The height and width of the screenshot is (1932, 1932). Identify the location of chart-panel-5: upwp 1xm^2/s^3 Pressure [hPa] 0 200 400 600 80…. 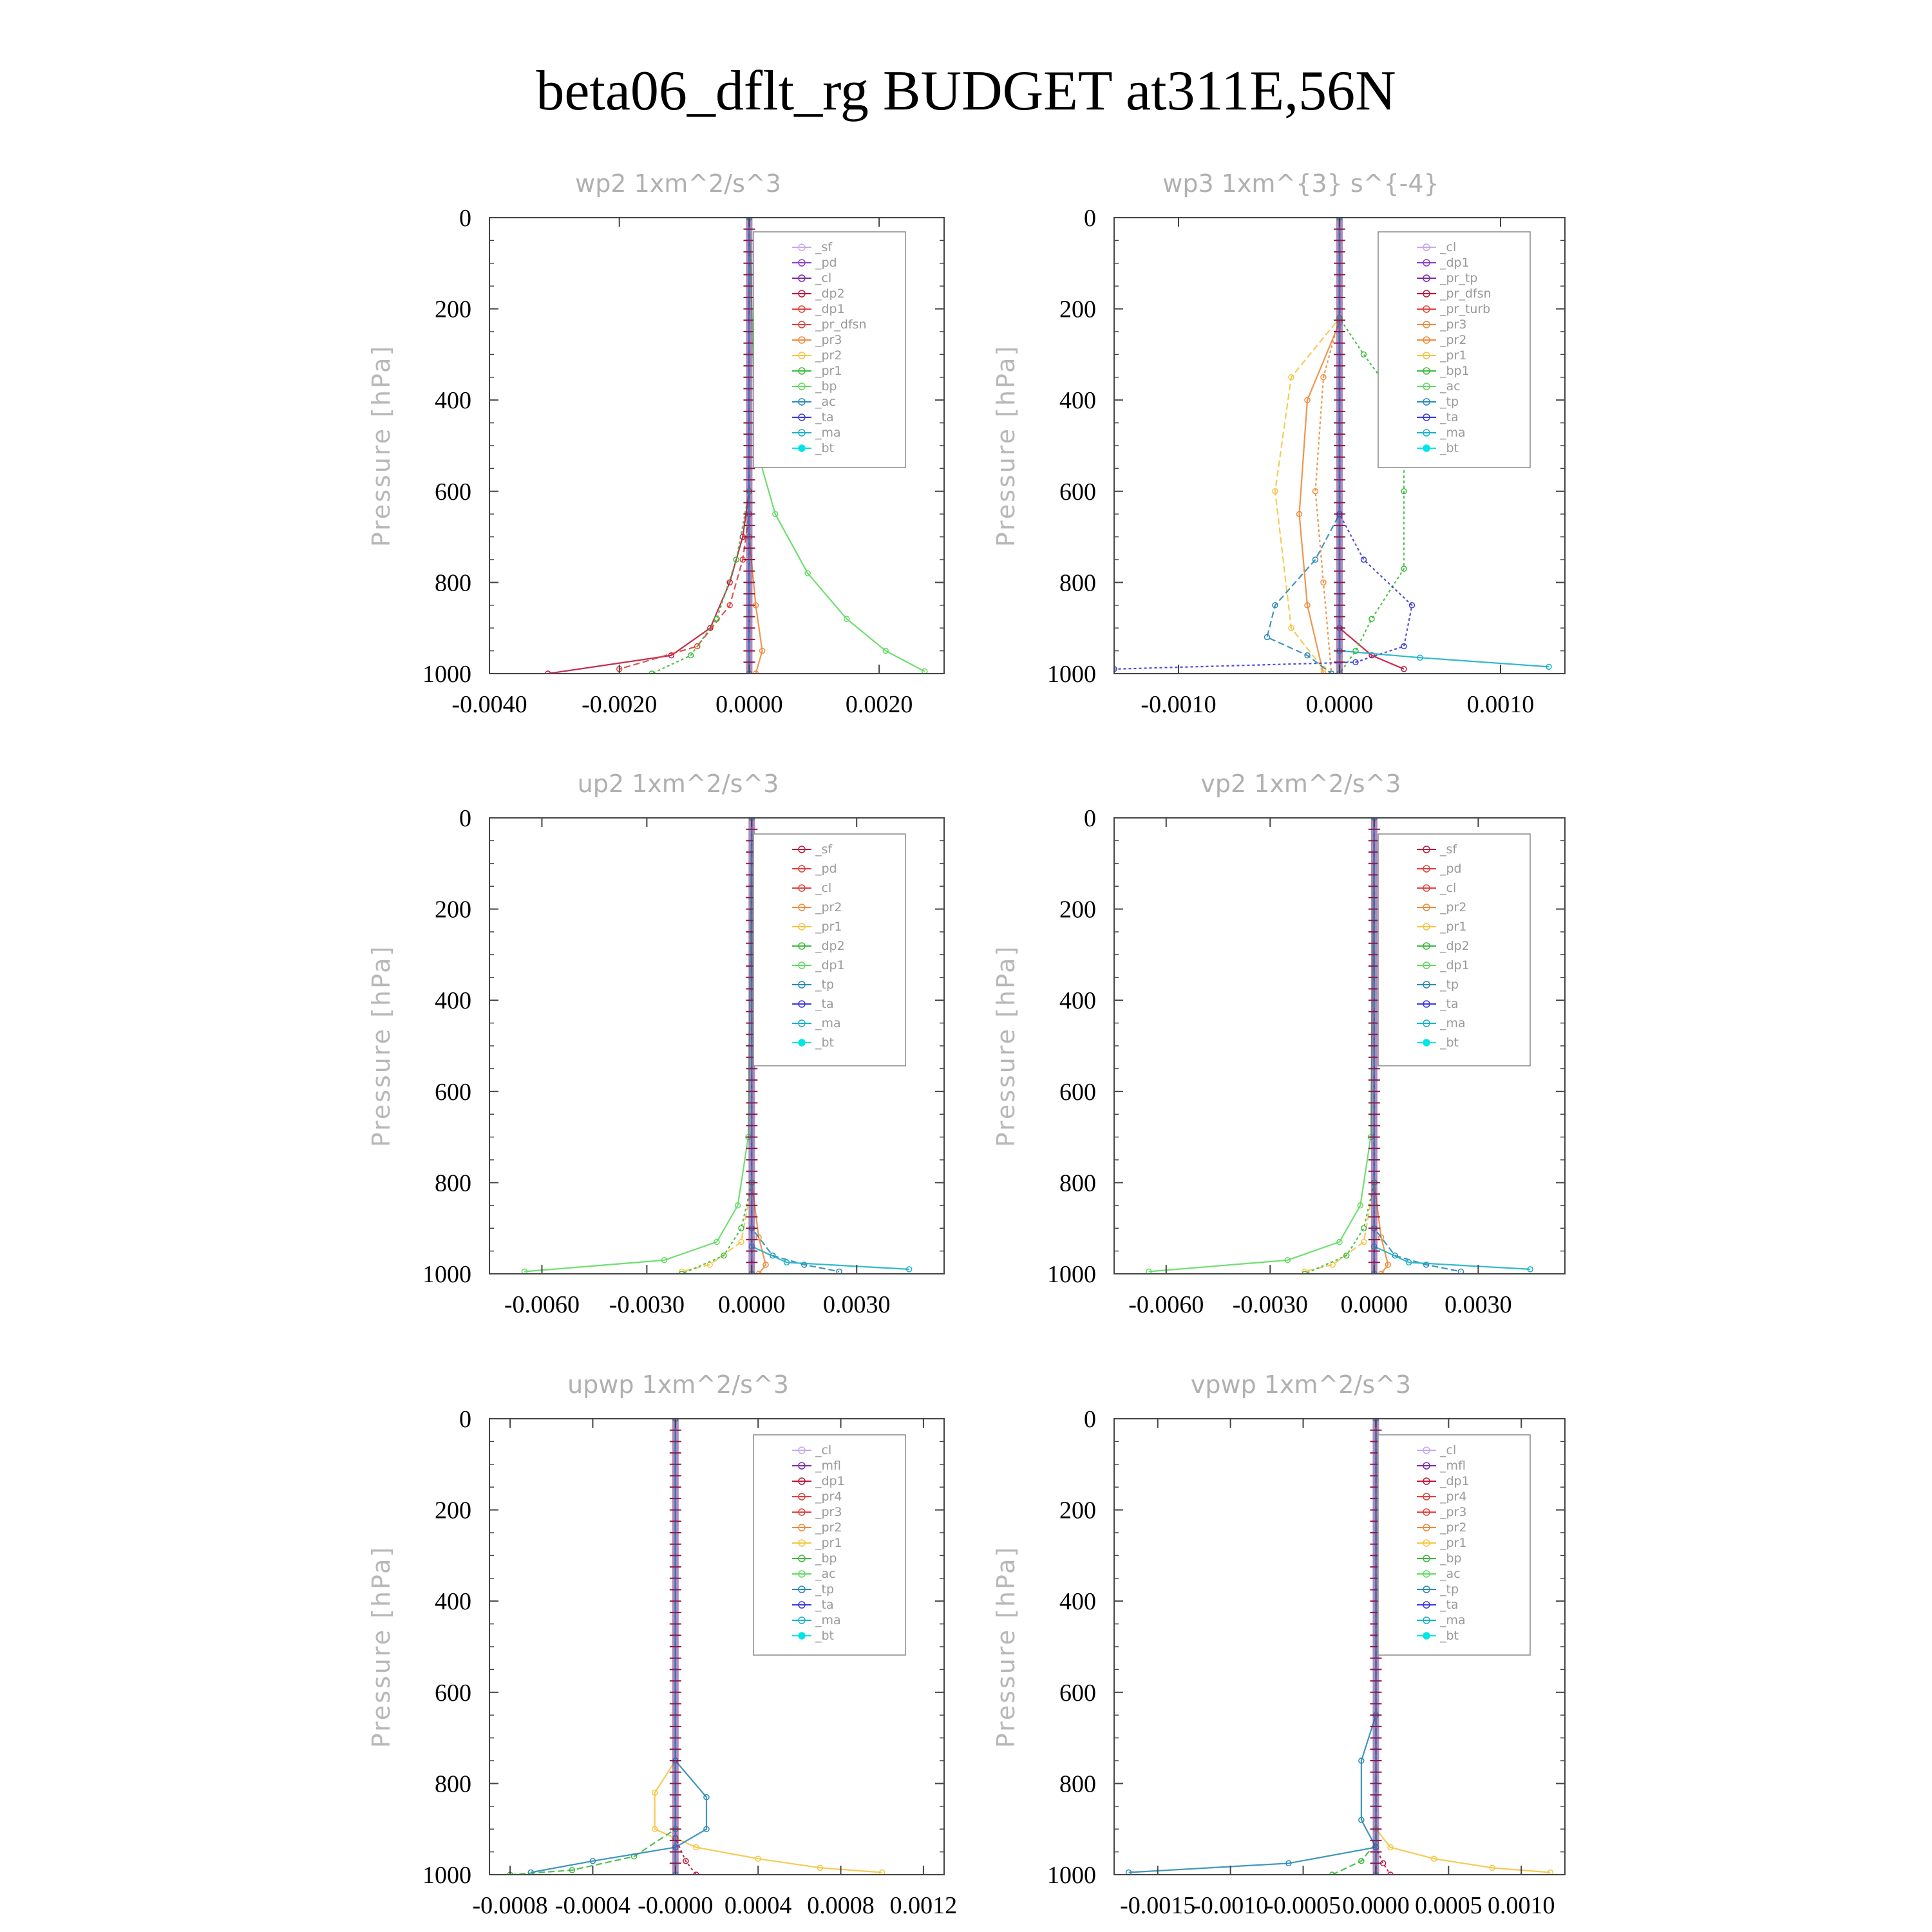
(662, 1644).